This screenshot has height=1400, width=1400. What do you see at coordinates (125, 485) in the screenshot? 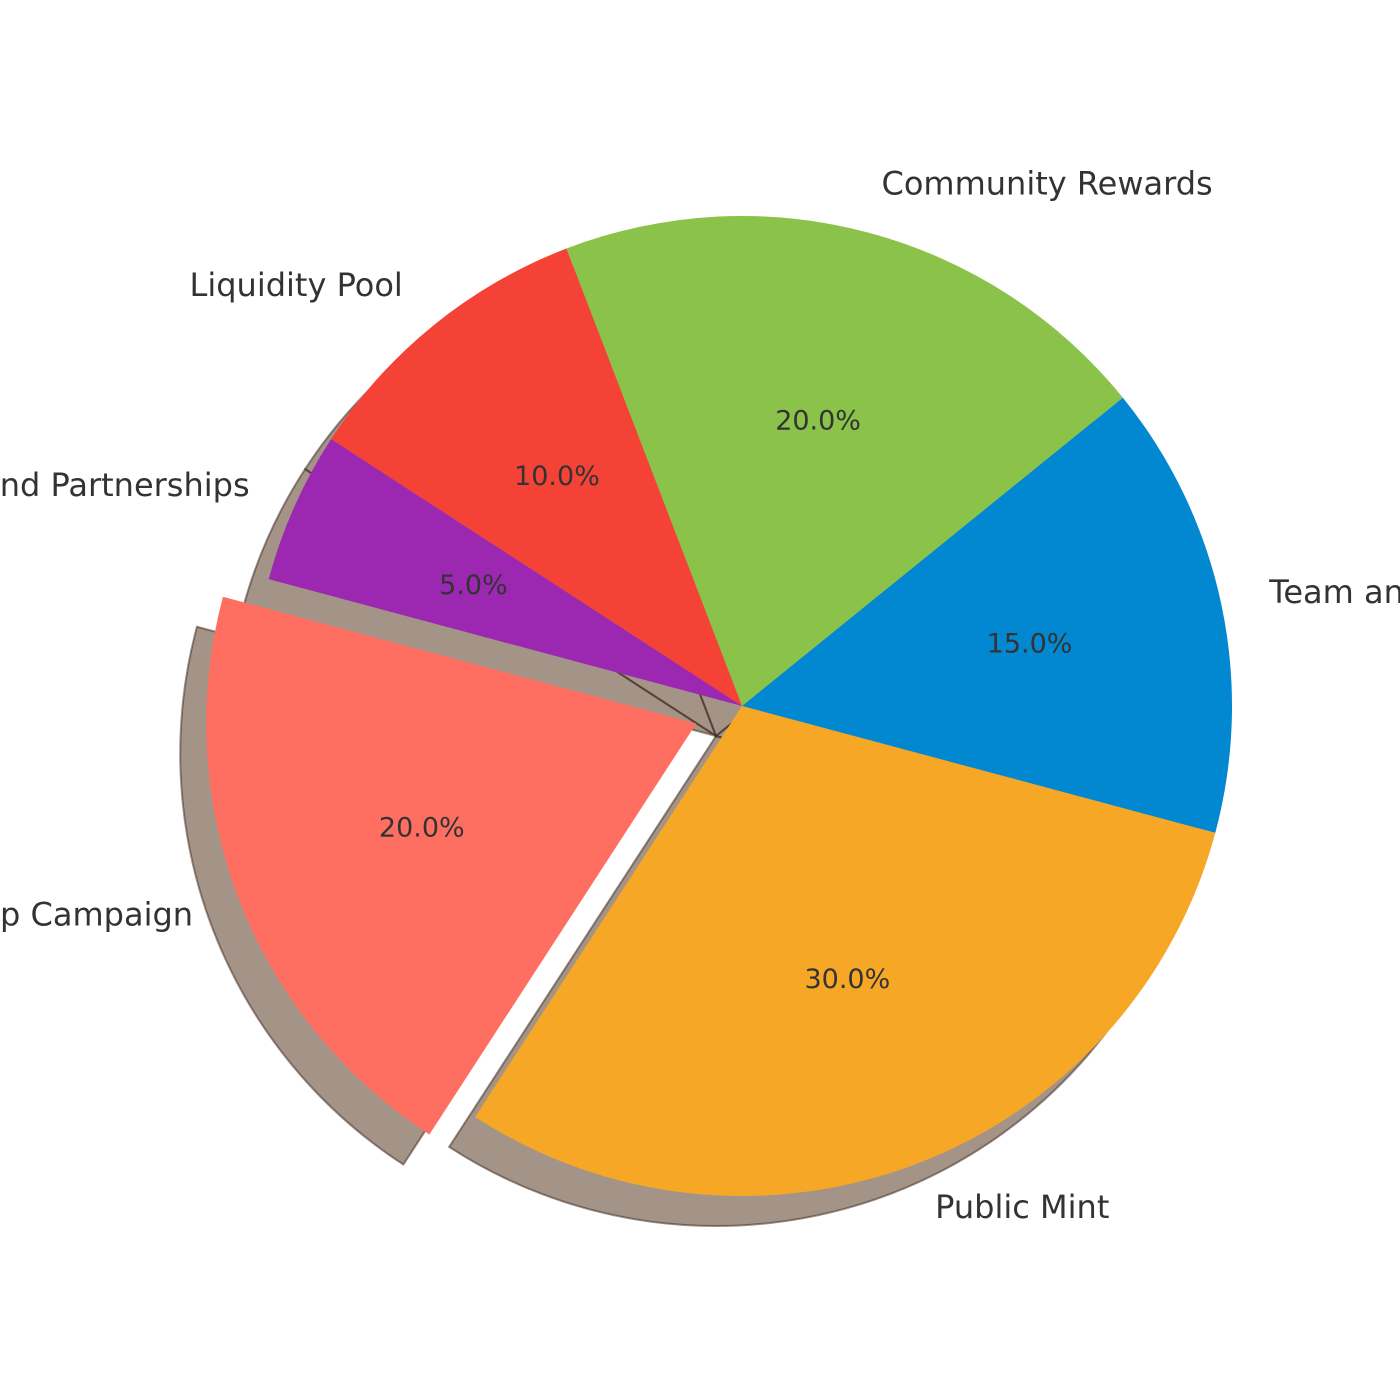
I see `slice-label-marketing-and-partnerships: Marketing and Partnerships` at bounding box center [125, 485].